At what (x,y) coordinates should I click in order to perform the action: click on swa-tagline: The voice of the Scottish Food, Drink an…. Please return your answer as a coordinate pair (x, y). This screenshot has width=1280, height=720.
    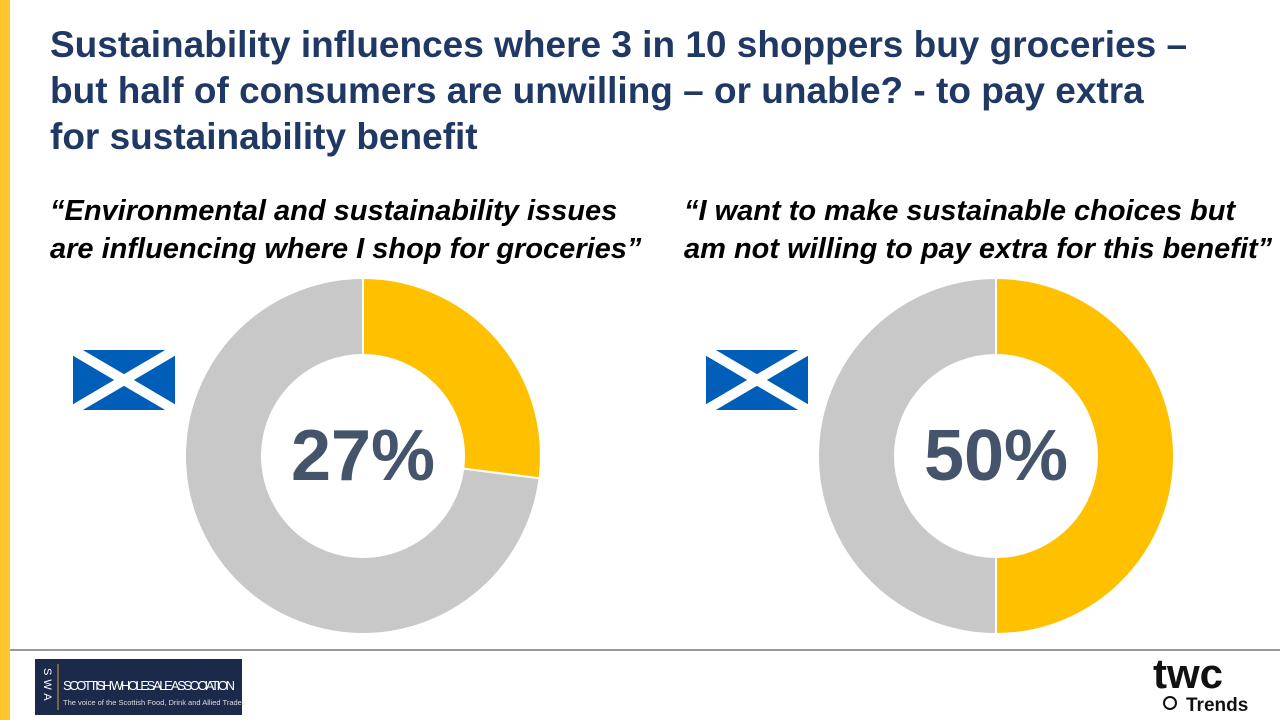
    Looking at the image, I should click on (154, 702).